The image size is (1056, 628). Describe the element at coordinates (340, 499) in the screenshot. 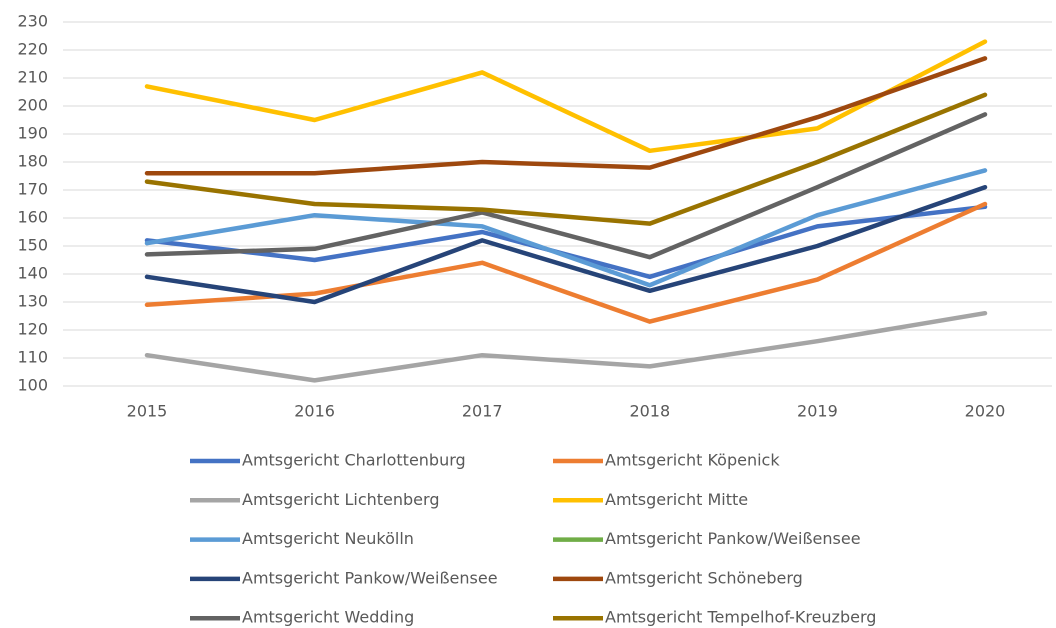

I see `legend-label: Amtsgericht Lichtenberg` at that location.